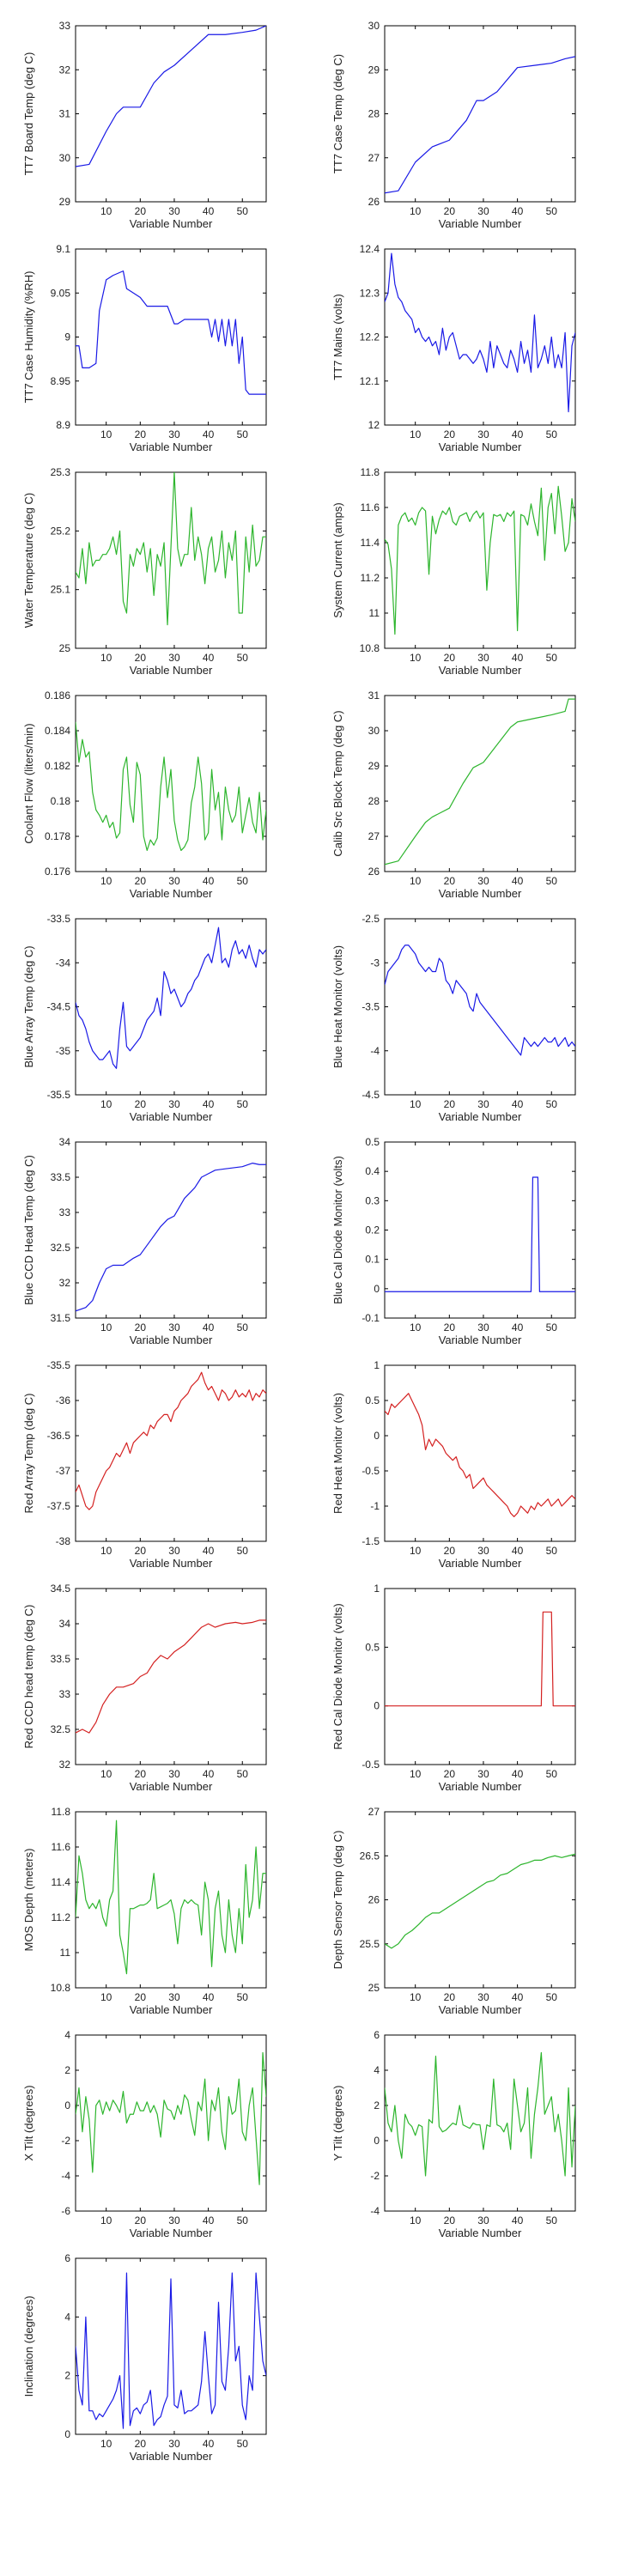 This screenshot has width=644, height=2576. What do you see at coordinates (375, 2211) in the screenshot?
I see `y-tick-label: -4` at bounding box center [375, 2211].